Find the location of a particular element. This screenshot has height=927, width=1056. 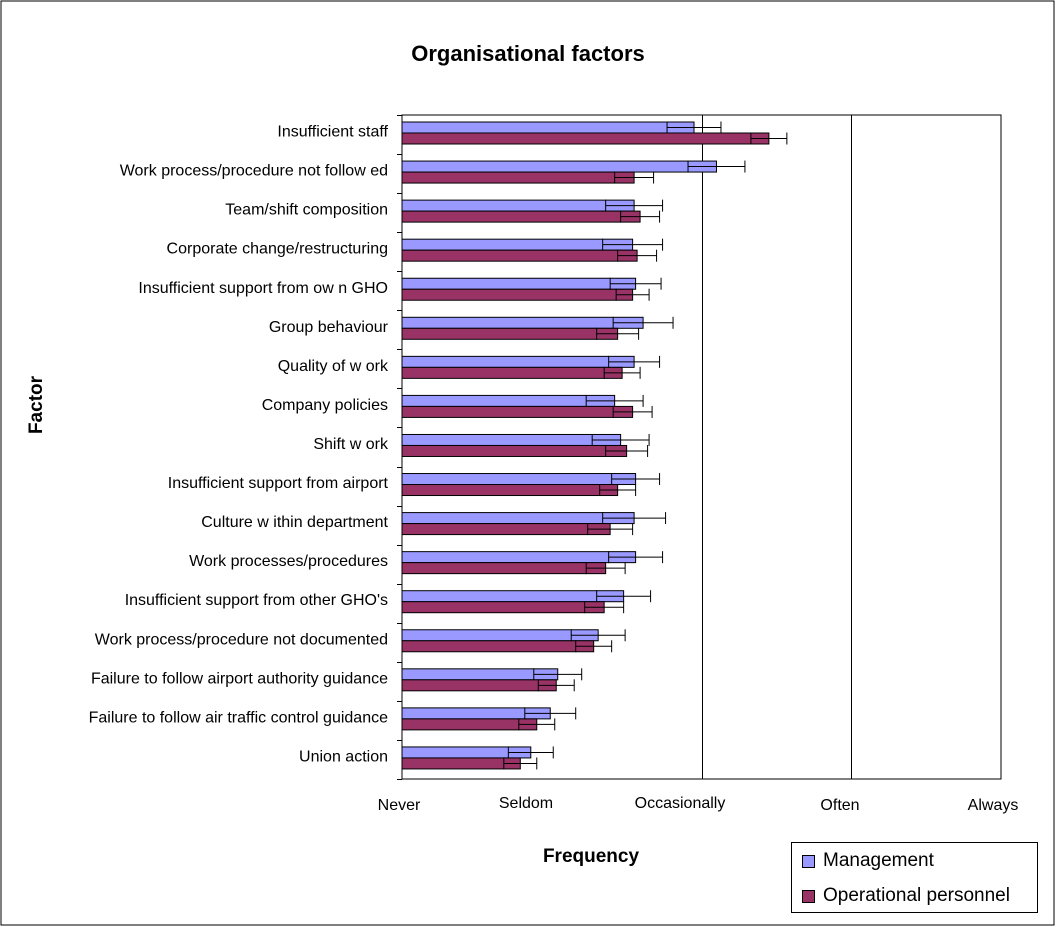

x-tick-label: Always is located at coordinates (993, 805).